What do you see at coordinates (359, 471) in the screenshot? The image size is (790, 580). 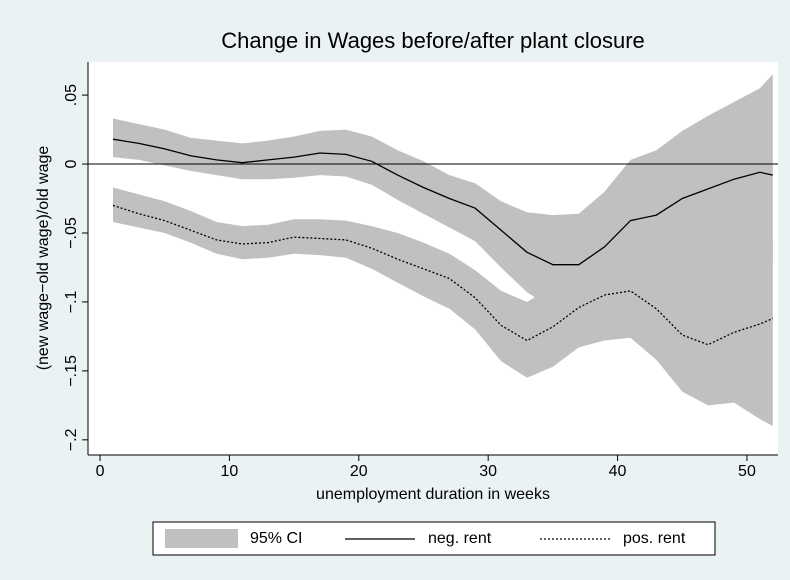 I see `x-tick-label: 20` at bounding box center [359, 471].